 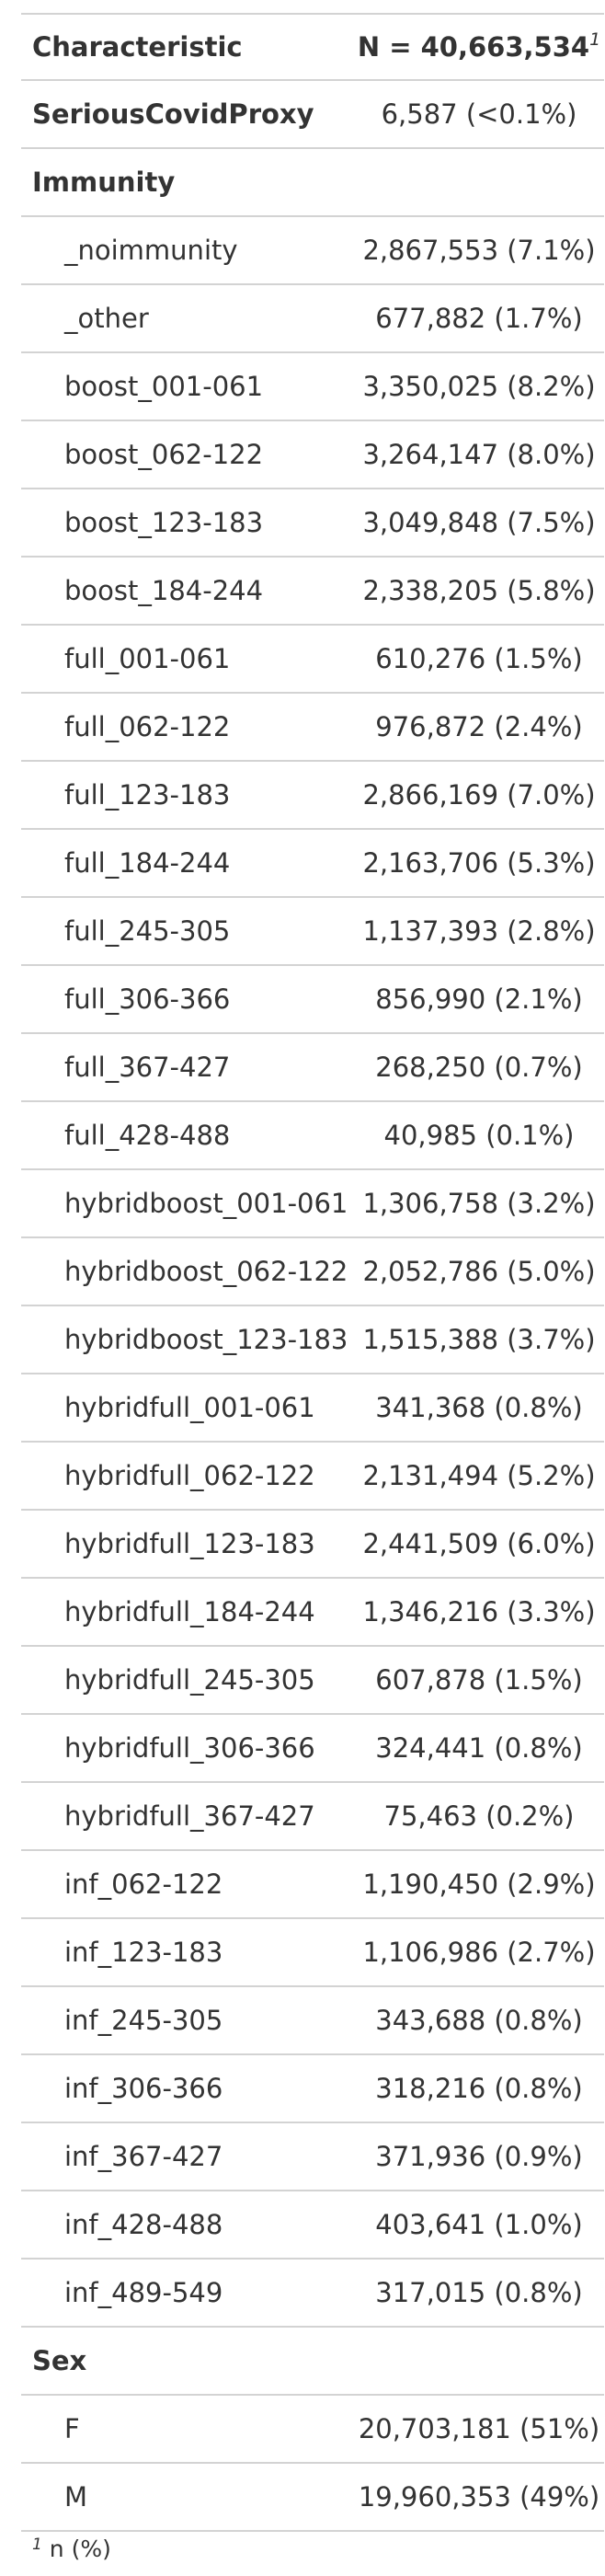 I want to click on row-label: full_367-427, so click(x=187, y=1067).